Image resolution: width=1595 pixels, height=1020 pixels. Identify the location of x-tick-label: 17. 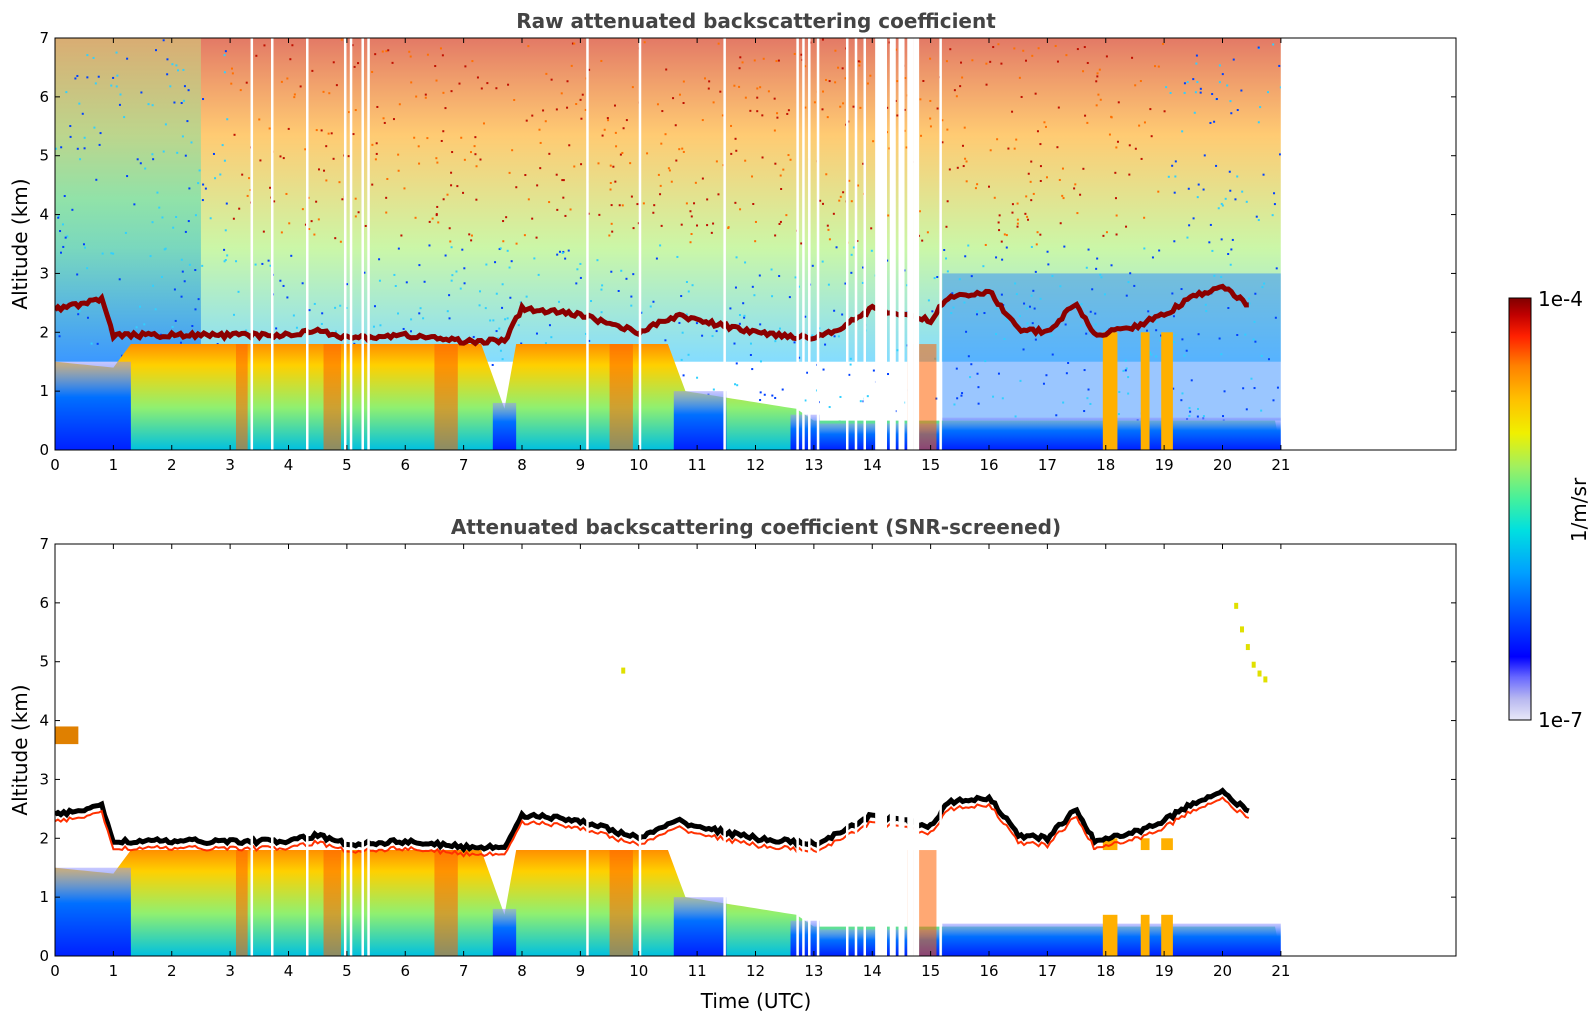
(1047, 465).